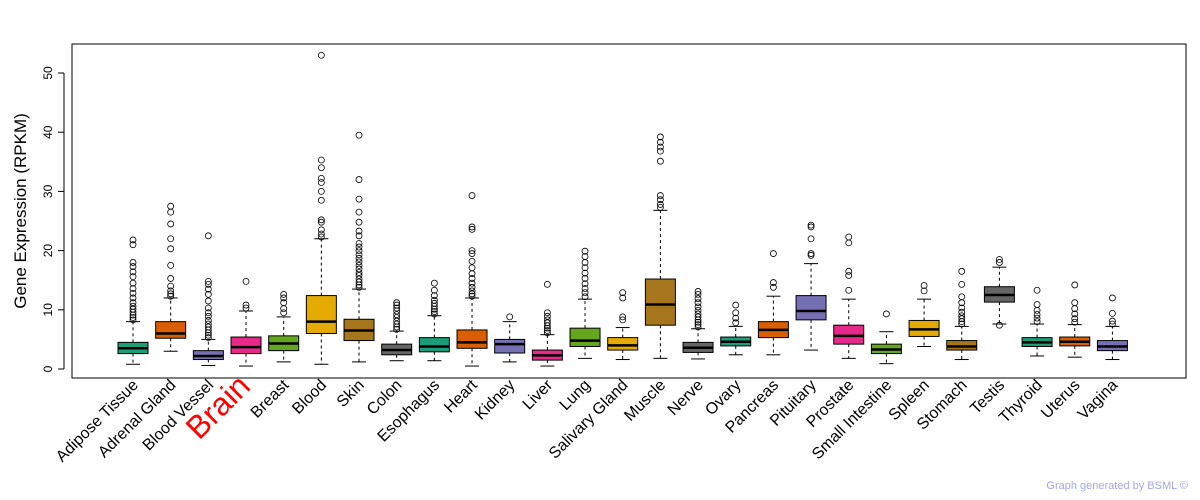  I want to click on box-group-prostate, so click(849, 296).